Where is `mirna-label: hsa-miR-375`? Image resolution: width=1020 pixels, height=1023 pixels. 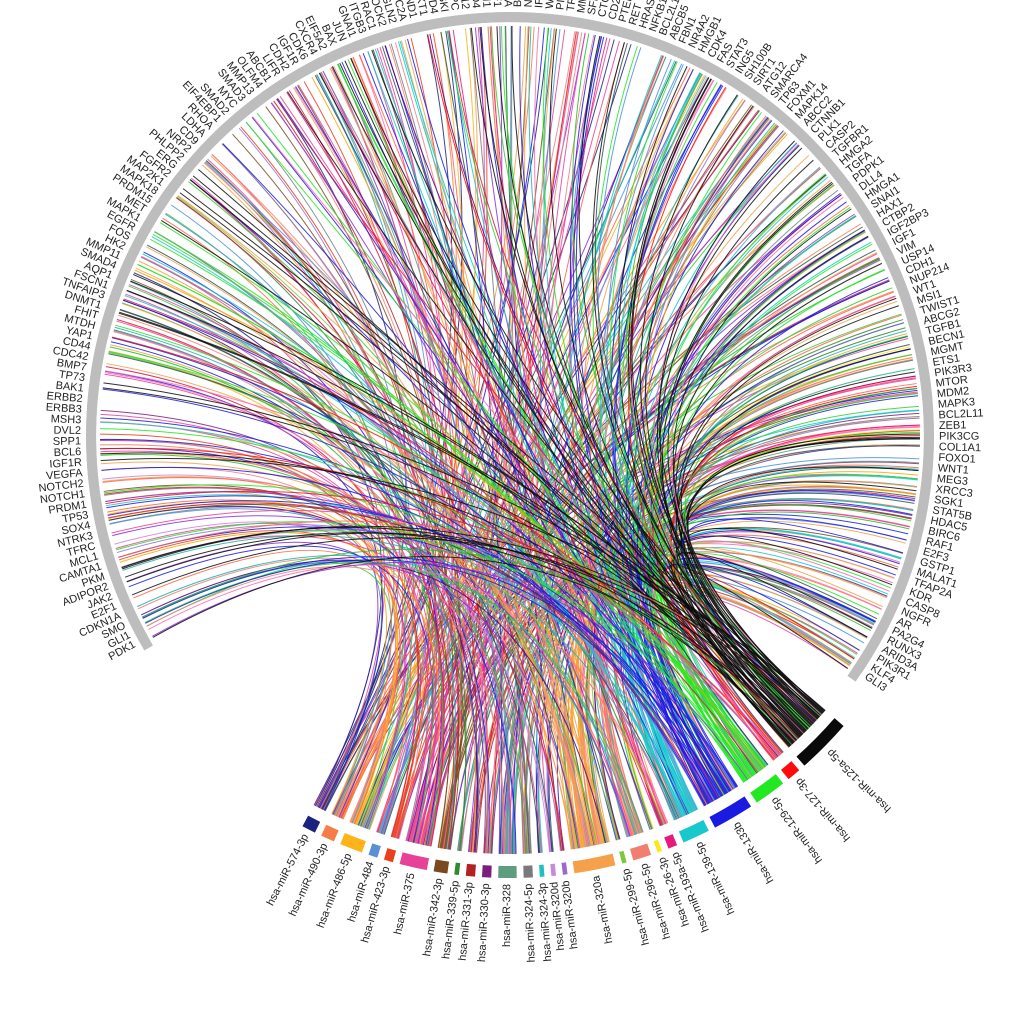
mirna-label: hsa-miR-375 is located at coordinates (405, 904).